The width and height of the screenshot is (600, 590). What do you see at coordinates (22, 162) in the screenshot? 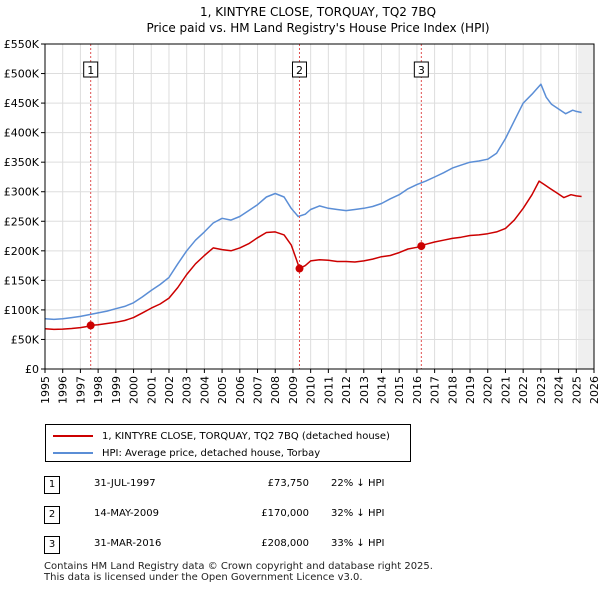
I see `y-tick-label: £350K` at bounding box center [22, 162].